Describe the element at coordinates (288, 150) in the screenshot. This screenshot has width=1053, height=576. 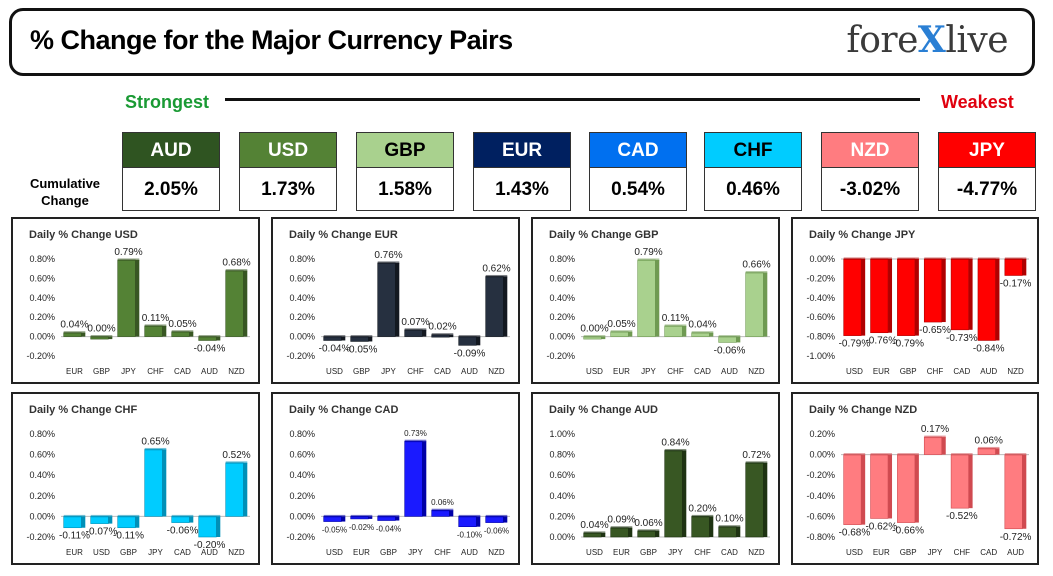
I see `currency-header-usd: USD` at that location.